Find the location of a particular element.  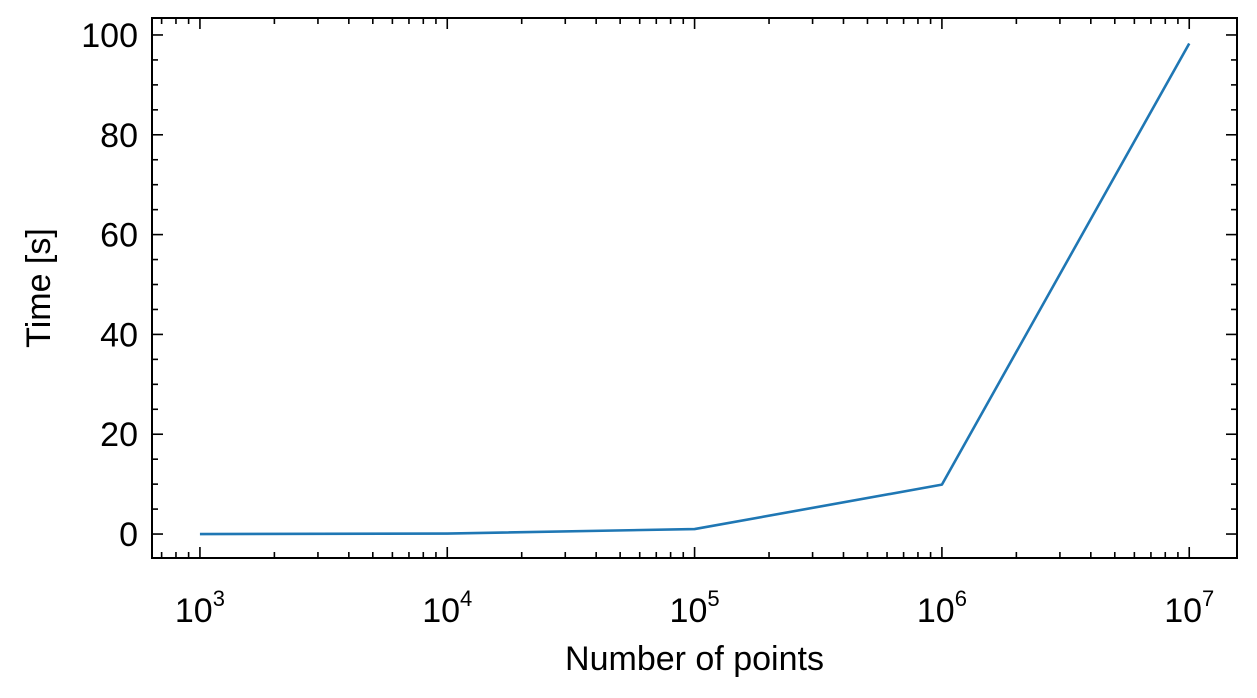

y-tick-label: 40 is located at coordinates (119, 335).